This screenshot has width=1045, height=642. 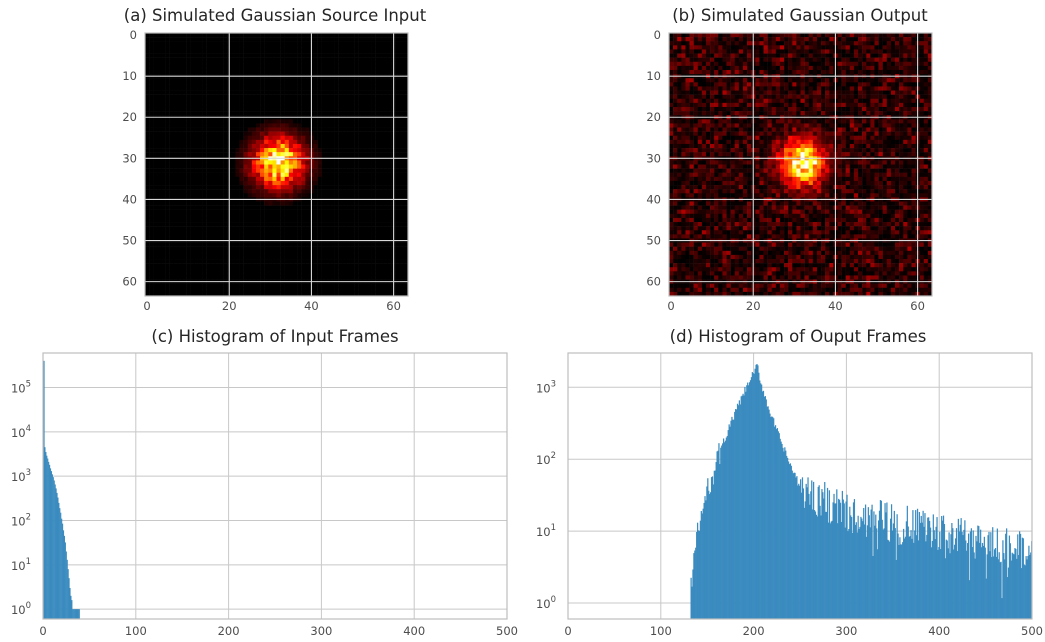 I want to click on panel-a-image, so click(x=277, y=165).